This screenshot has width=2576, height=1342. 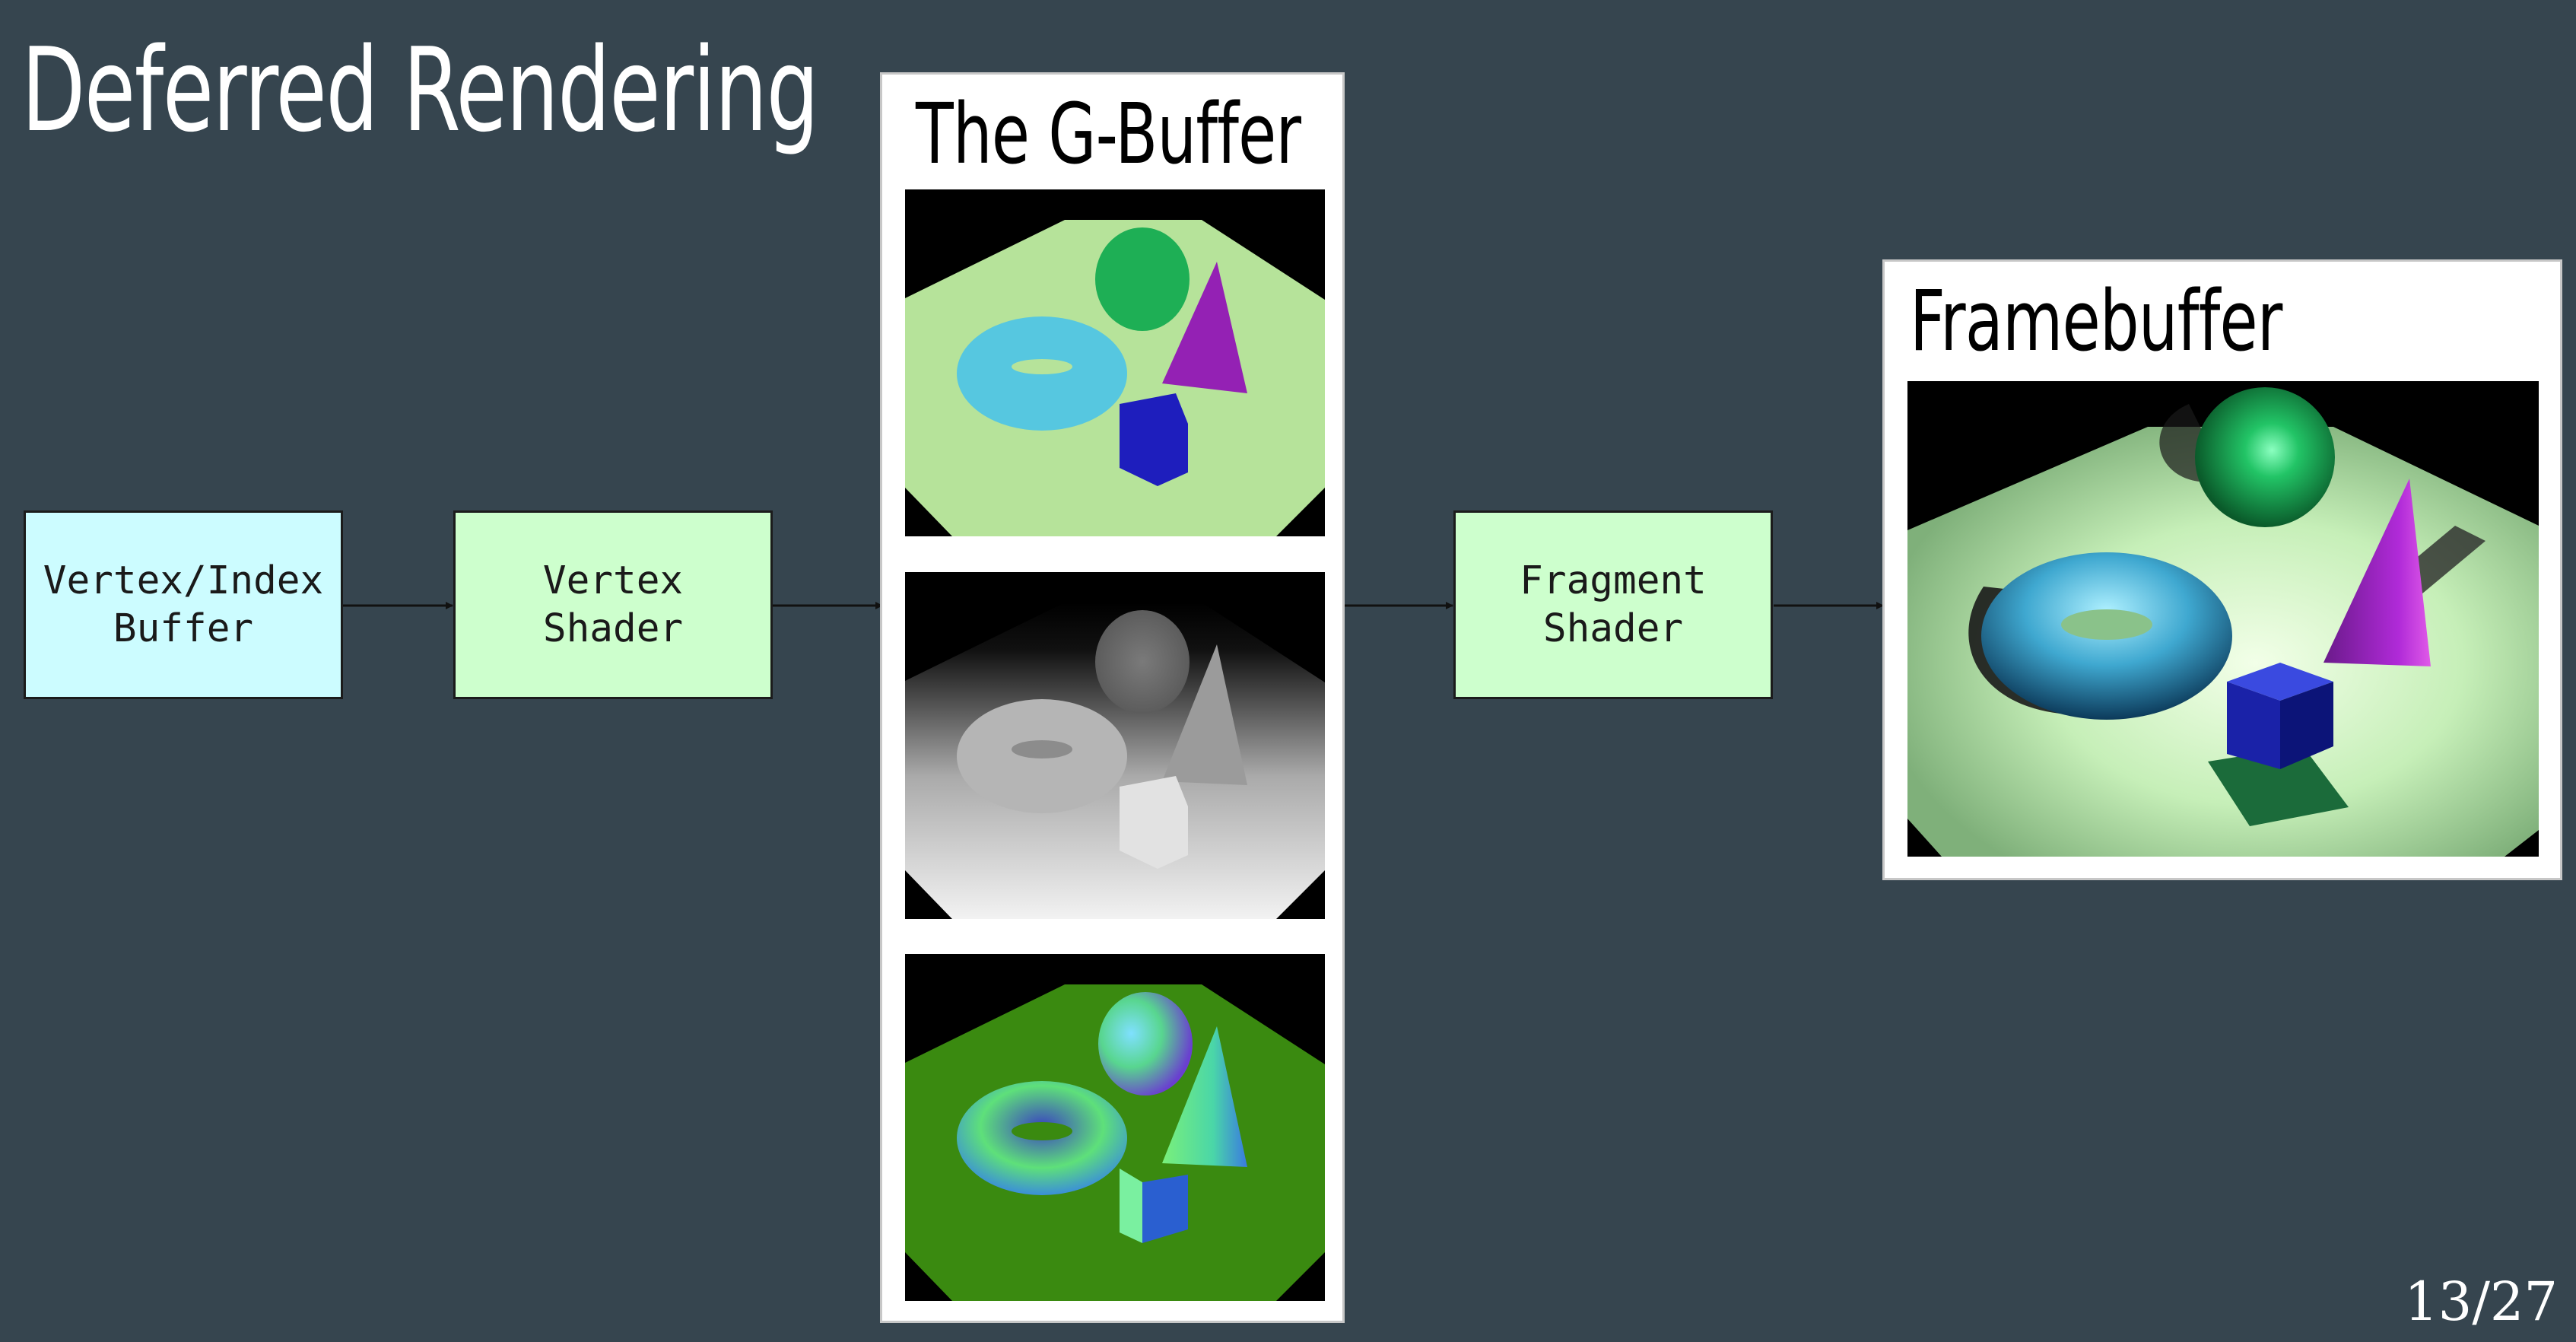 I want to click on slide-title: Deferred Rendering, so click(x=420, y=90).